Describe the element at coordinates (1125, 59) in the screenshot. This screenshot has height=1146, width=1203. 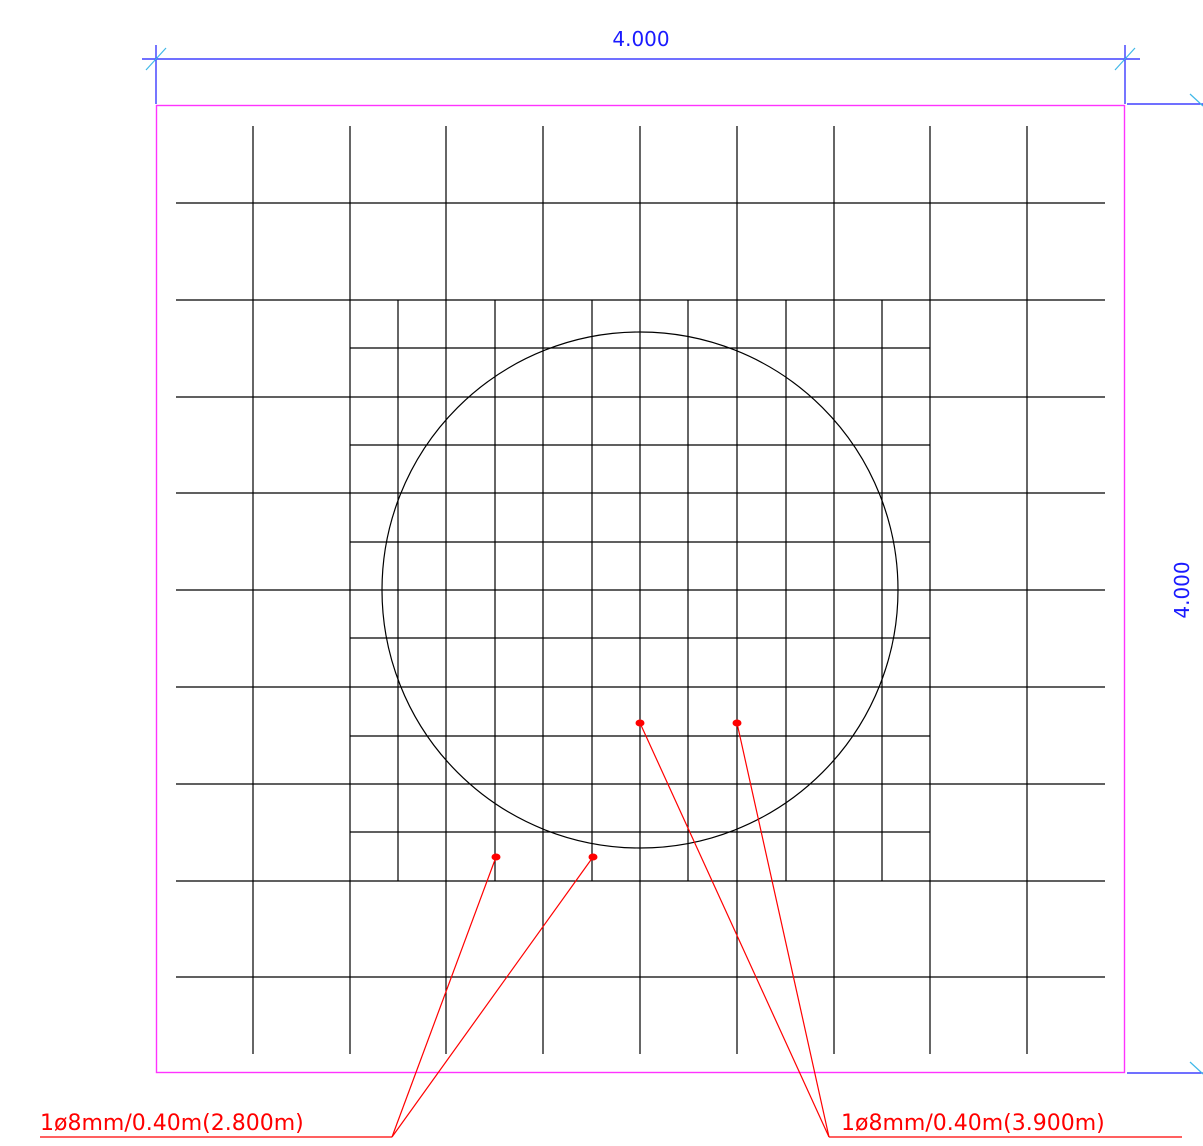
I see `top-tick-right` at that location.